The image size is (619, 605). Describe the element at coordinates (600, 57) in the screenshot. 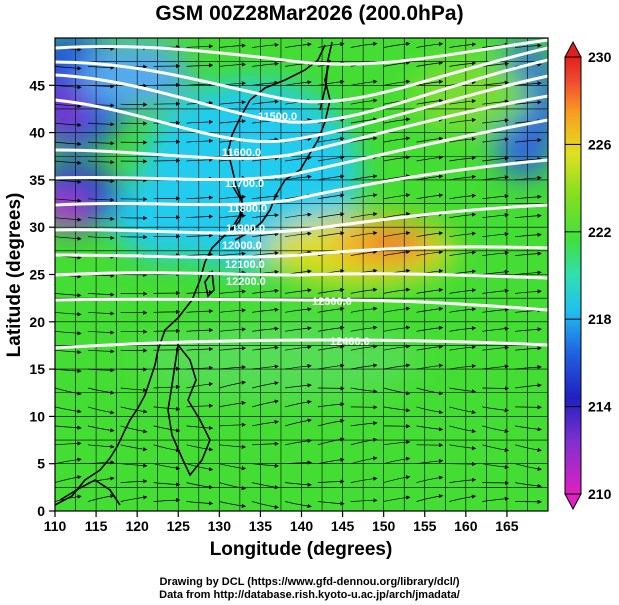

I see `colorbar-label: 230` at that location.